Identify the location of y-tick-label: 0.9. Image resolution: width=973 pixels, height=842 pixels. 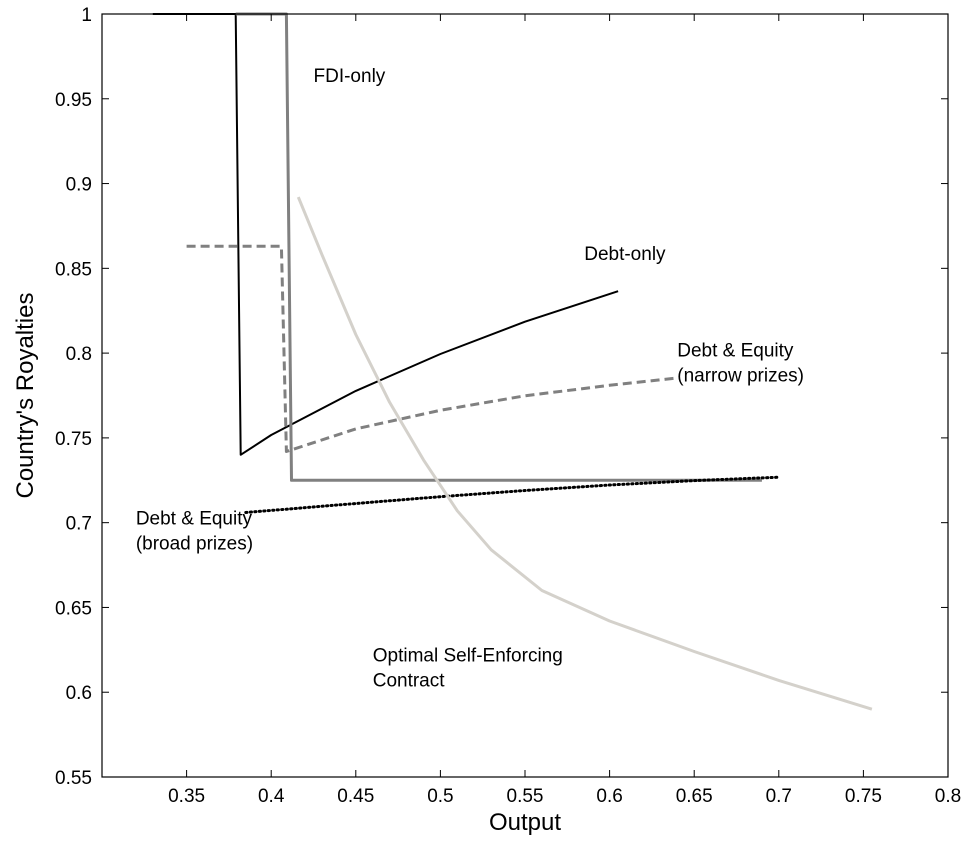
(79, 185).